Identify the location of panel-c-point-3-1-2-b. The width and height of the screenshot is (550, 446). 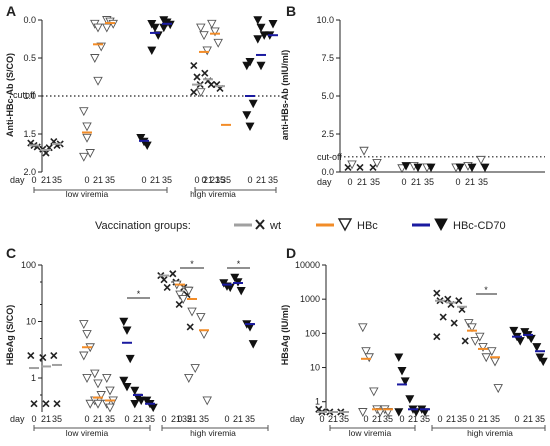
(179, 304).